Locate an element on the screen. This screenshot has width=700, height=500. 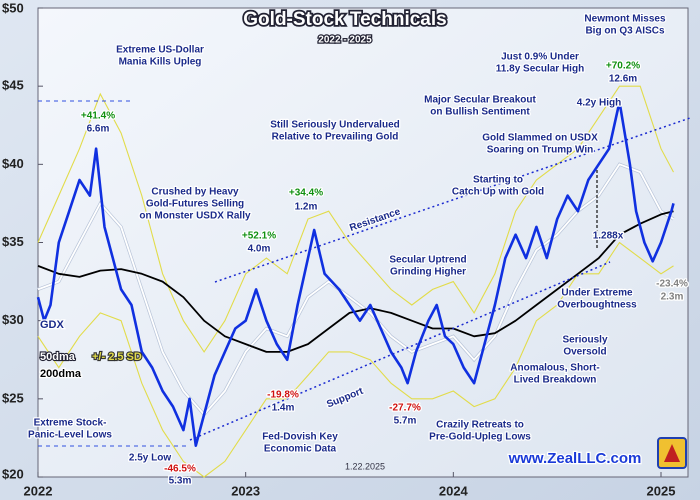
annotation: Pre-Gold-Upleg Lows is located at coordinates (480, 437).